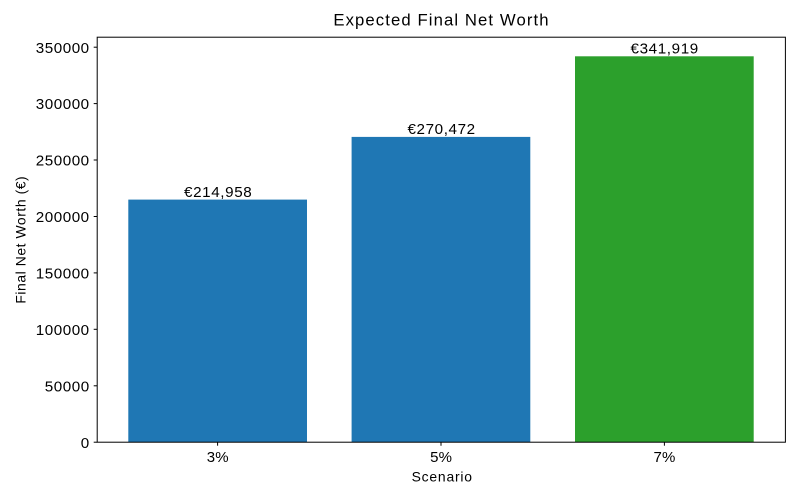 This screenshot has height=500, width=800. I want to click on svg-text: Expected Final Net Worth, so click(441, 19).